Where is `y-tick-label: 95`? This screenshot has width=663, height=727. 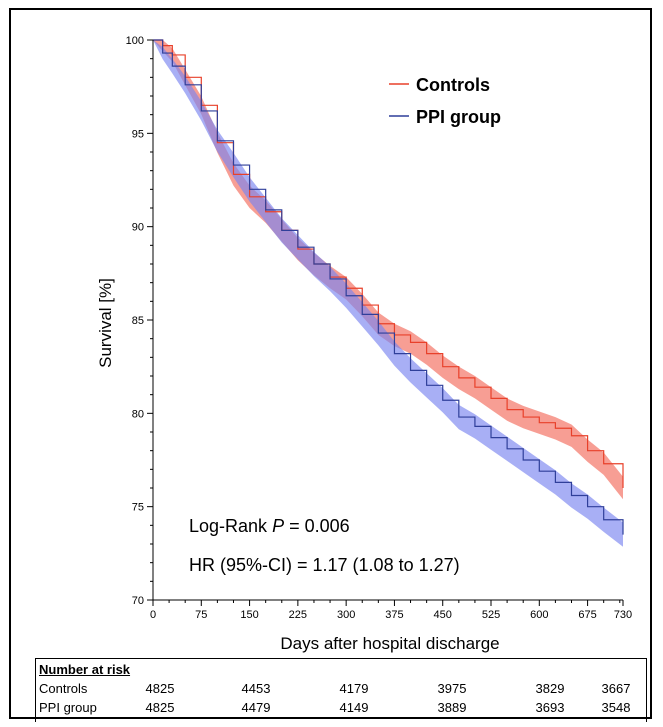 y-tick-label: 95 is located at coordinates (138, 134).